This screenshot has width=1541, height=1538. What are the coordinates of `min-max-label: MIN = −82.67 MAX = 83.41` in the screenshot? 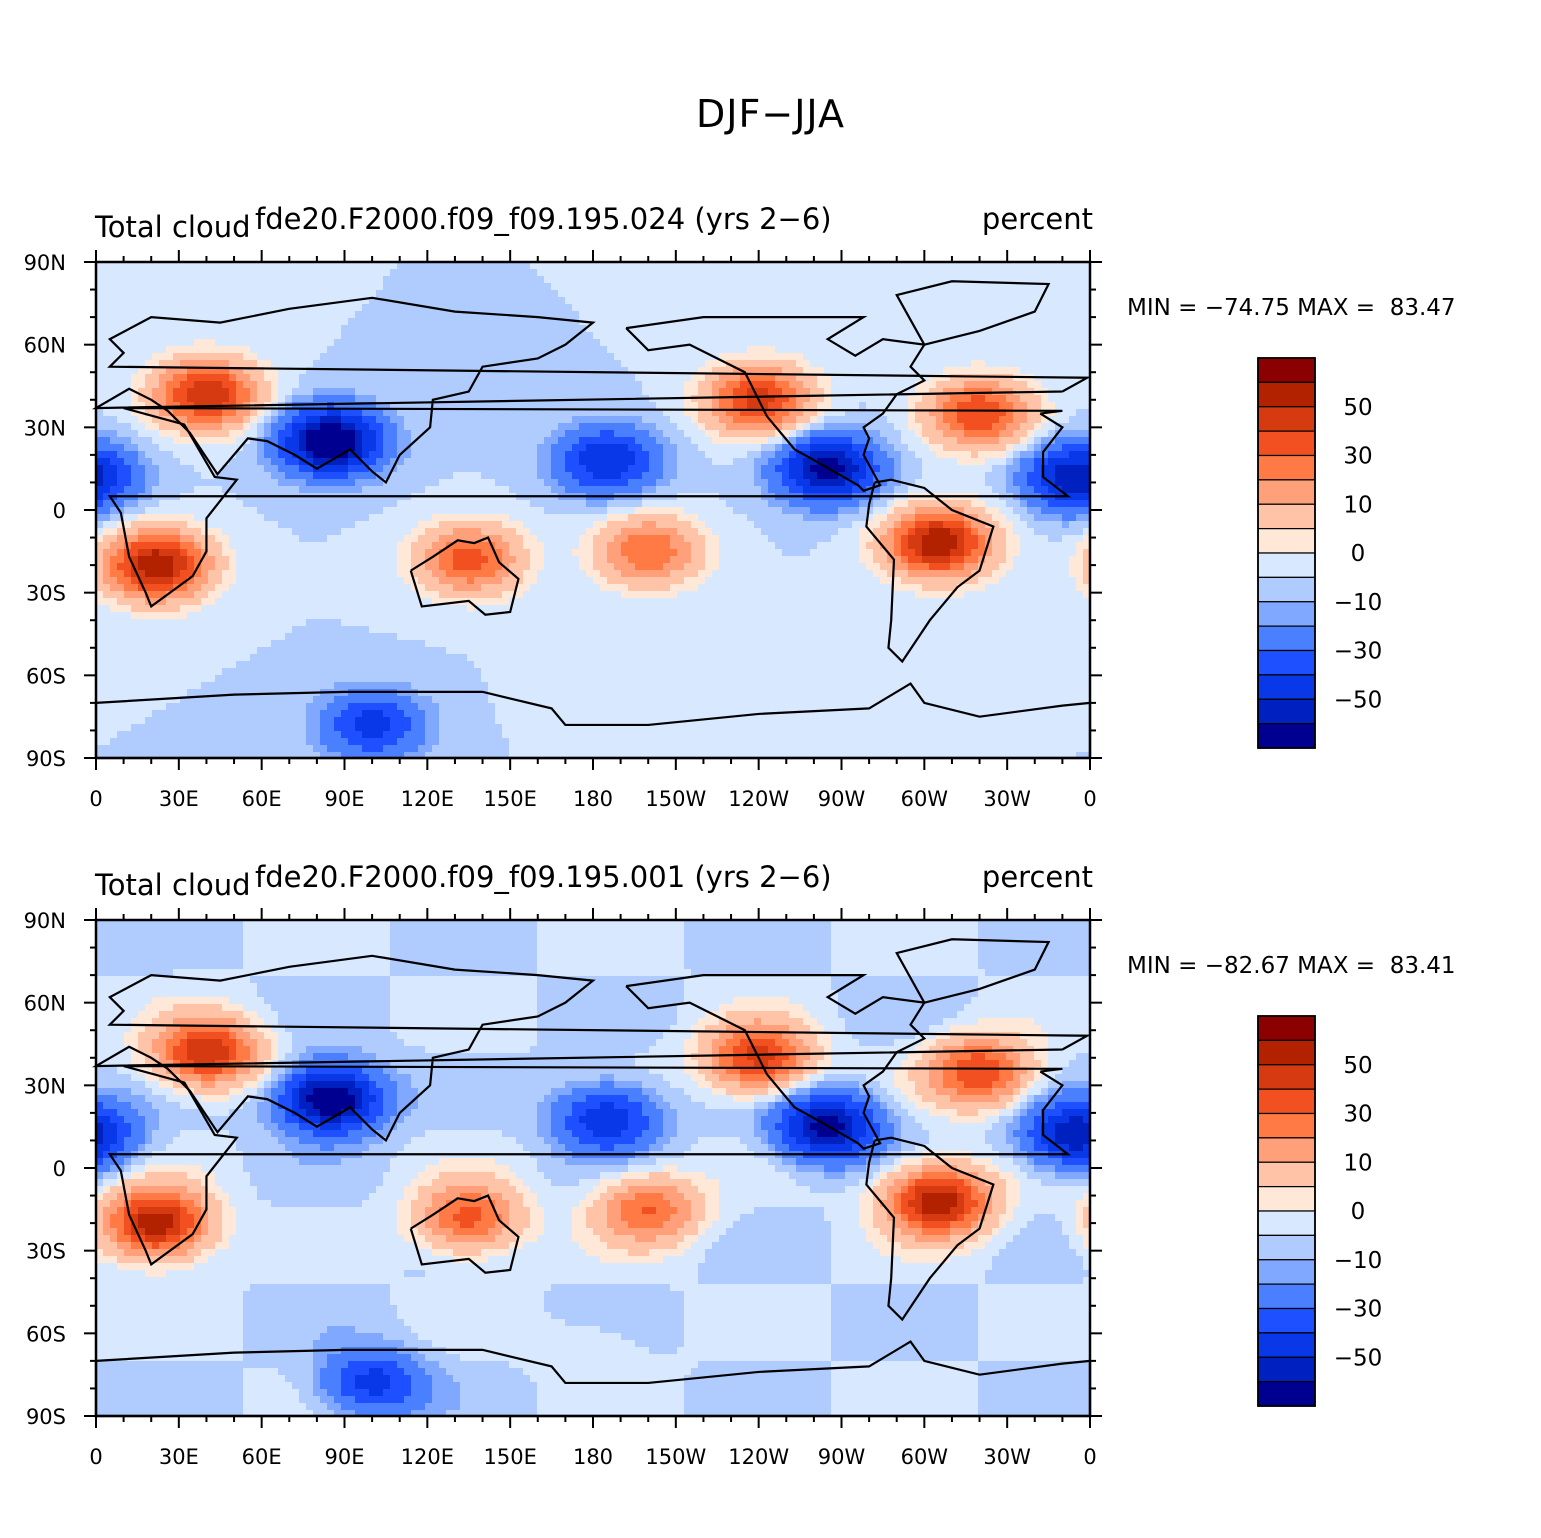 It's located at (1291, 966).